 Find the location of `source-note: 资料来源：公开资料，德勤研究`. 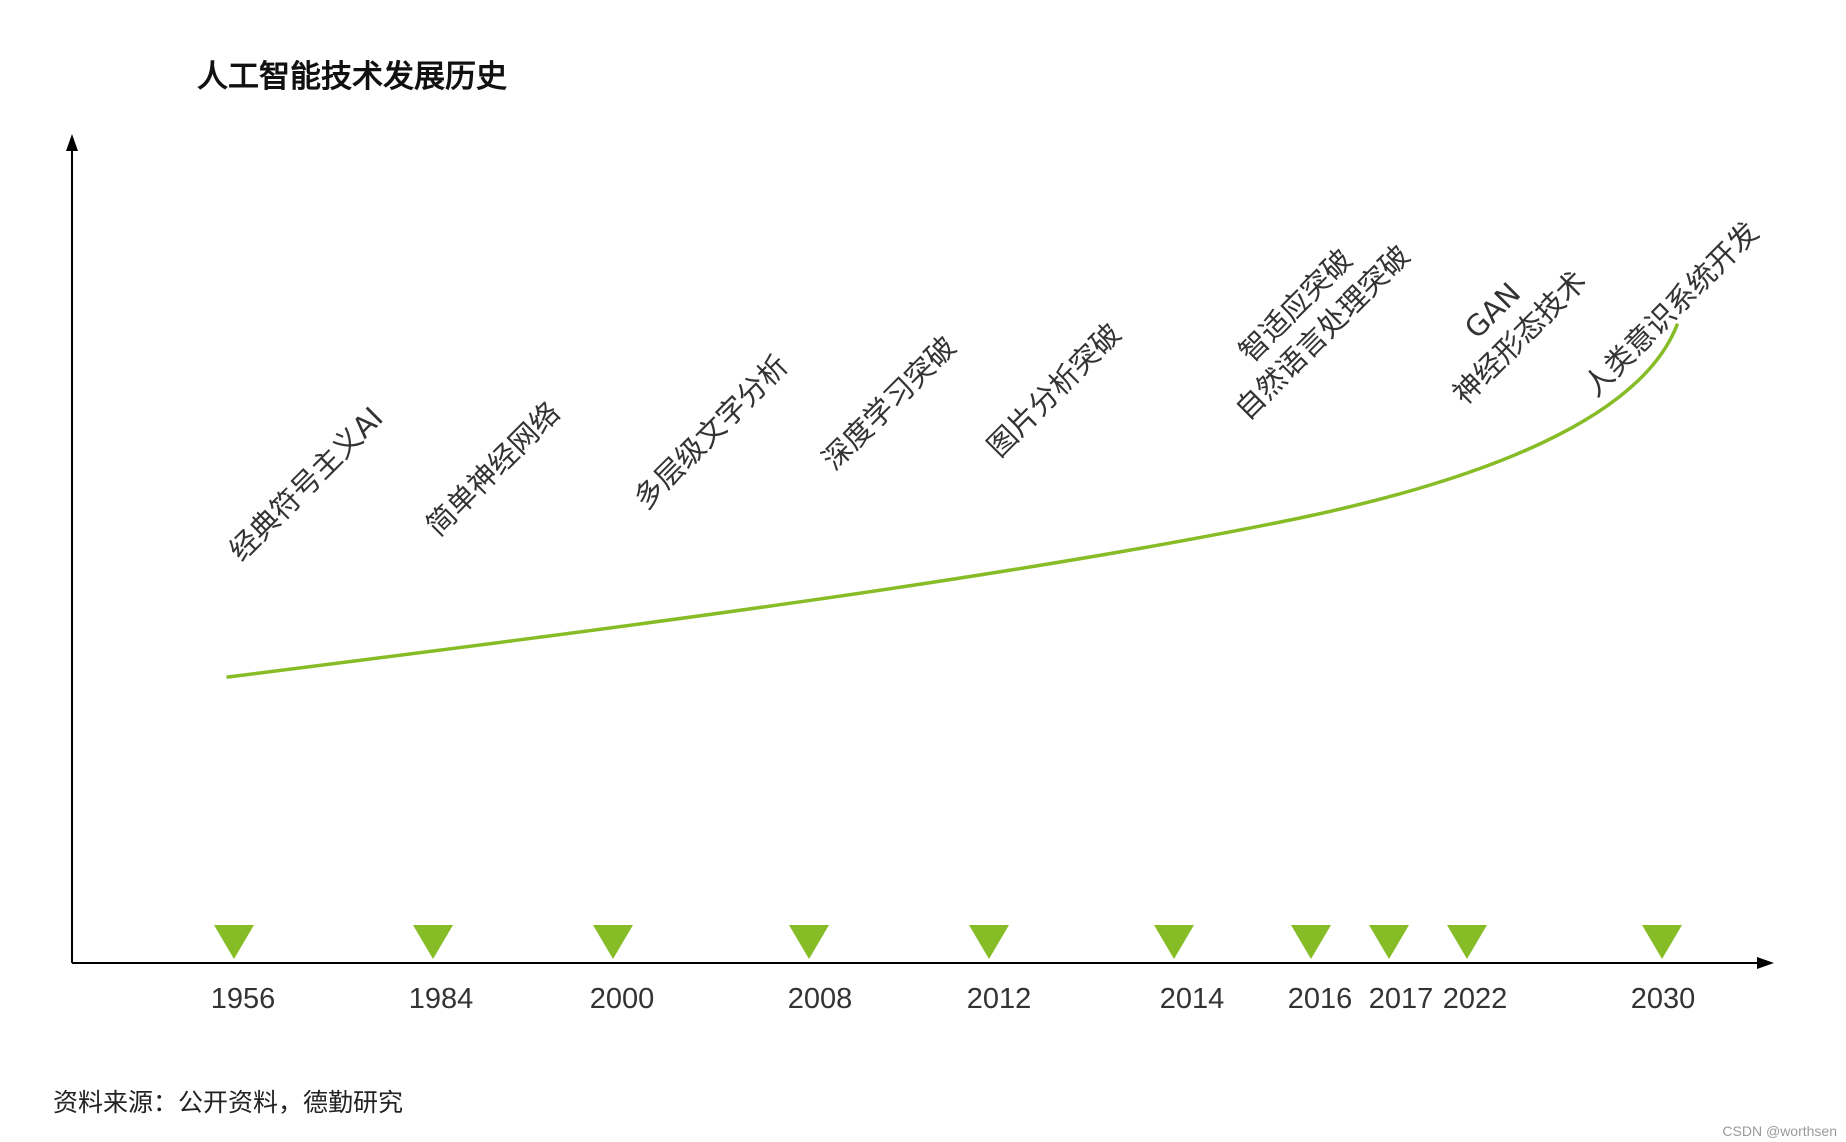

source-note: 资料来源：公开资料，德勤研究 is located at coordinates (228, 1102).